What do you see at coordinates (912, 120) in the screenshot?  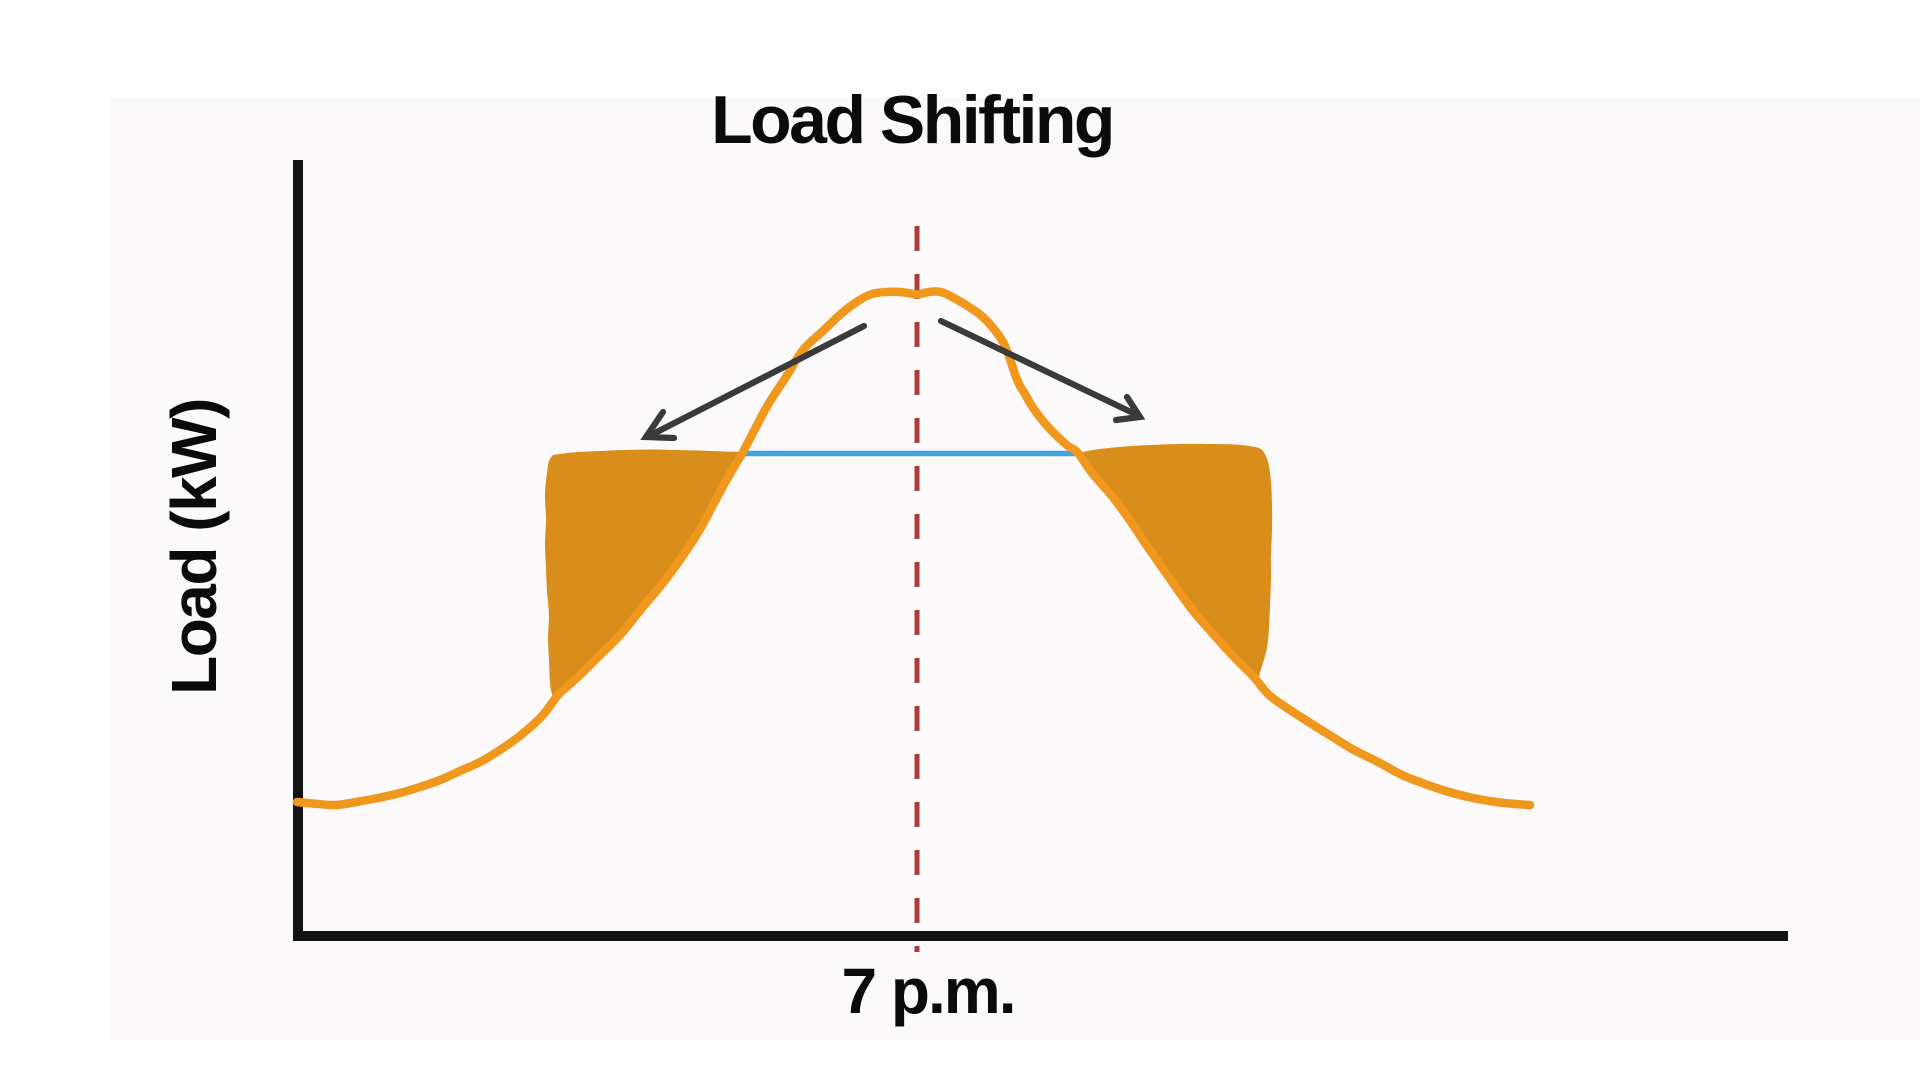 I see `svg-text: Load Shifting` at bounding box center [912, 120].